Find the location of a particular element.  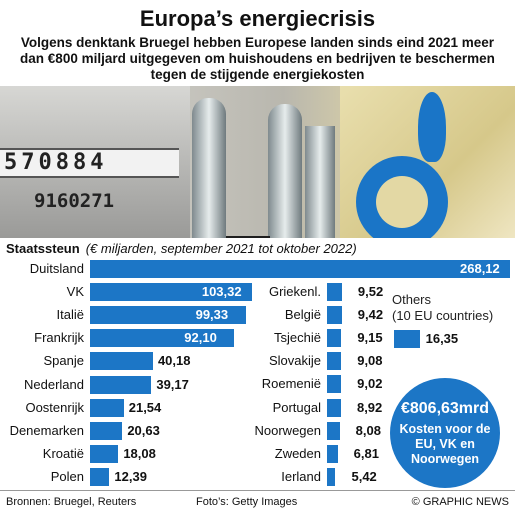

category-label: Noorwegen is located at coordinates (288, 430).